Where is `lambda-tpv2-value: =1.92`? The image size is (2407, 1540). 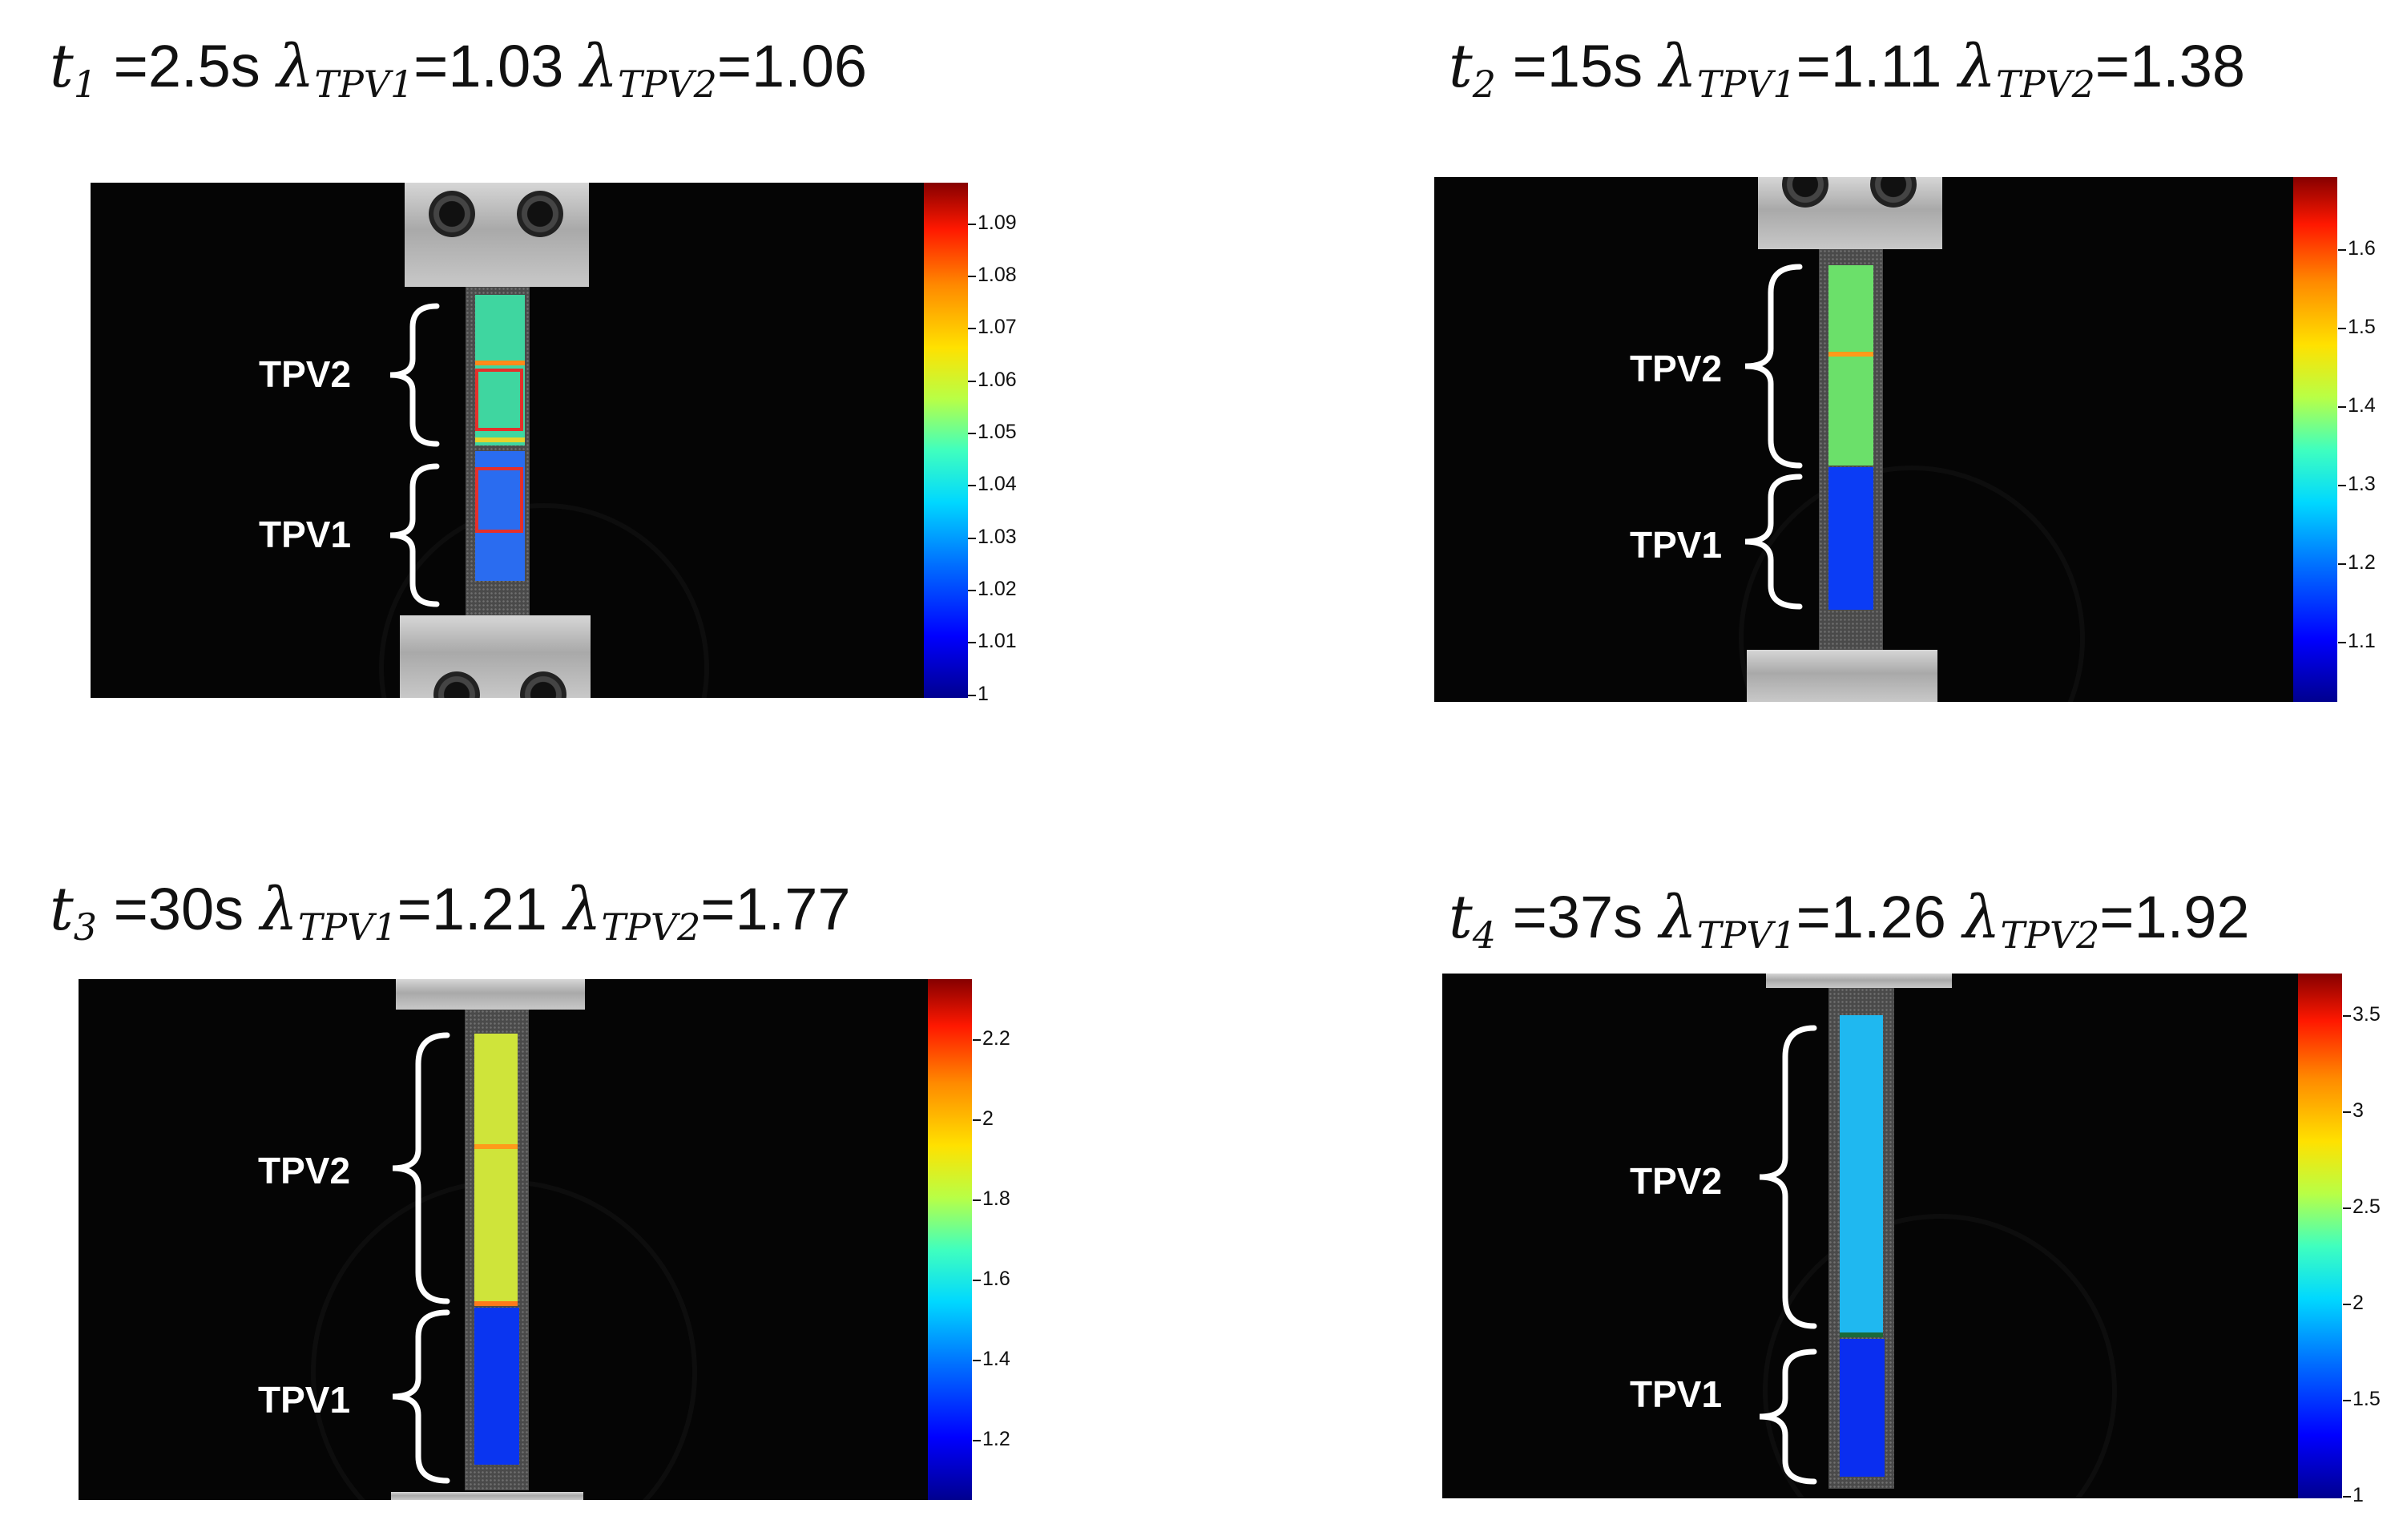 lambda-tpv2-value: =1.92 is located at coordinates (2174, 917).